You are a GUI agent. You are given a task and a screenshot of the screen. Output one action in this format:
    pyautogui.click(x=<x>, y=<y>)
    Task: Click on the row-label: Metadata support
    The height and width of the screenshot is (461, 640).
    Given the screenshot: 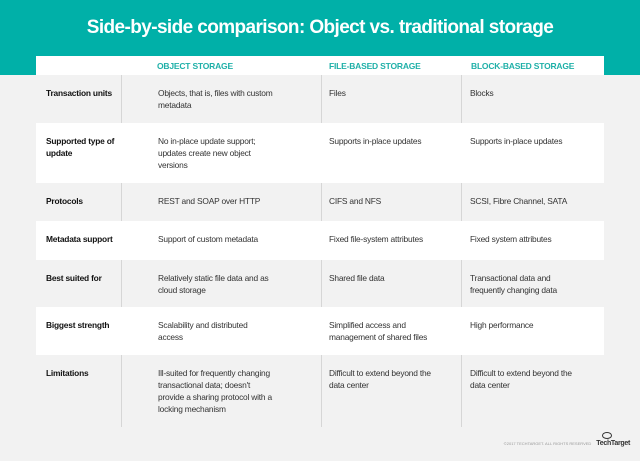 What is the action you would take?
    pyautogui.click(x=79, y=239)
    